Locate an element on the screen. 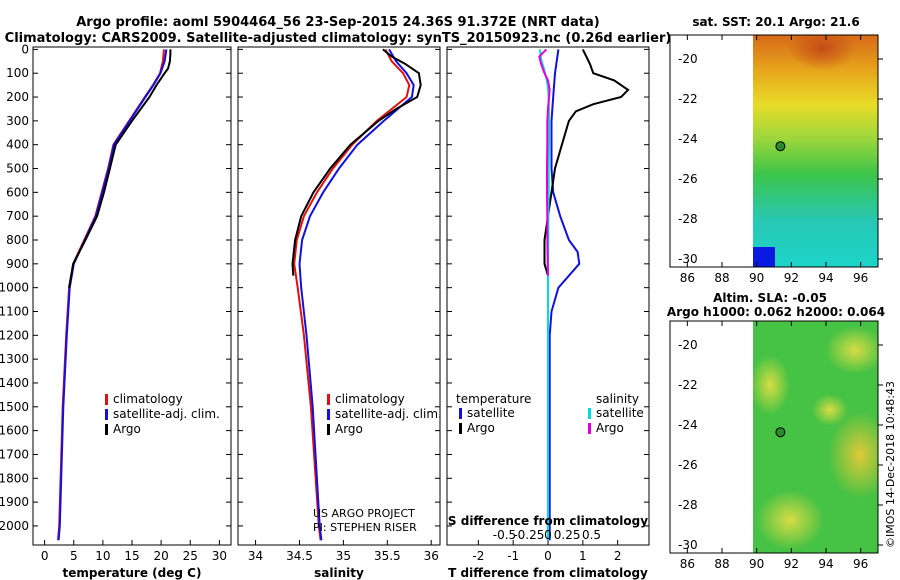 This screenshot has width=900, height=580. x-tick-label: -2 is located at coordinates (478, 556).